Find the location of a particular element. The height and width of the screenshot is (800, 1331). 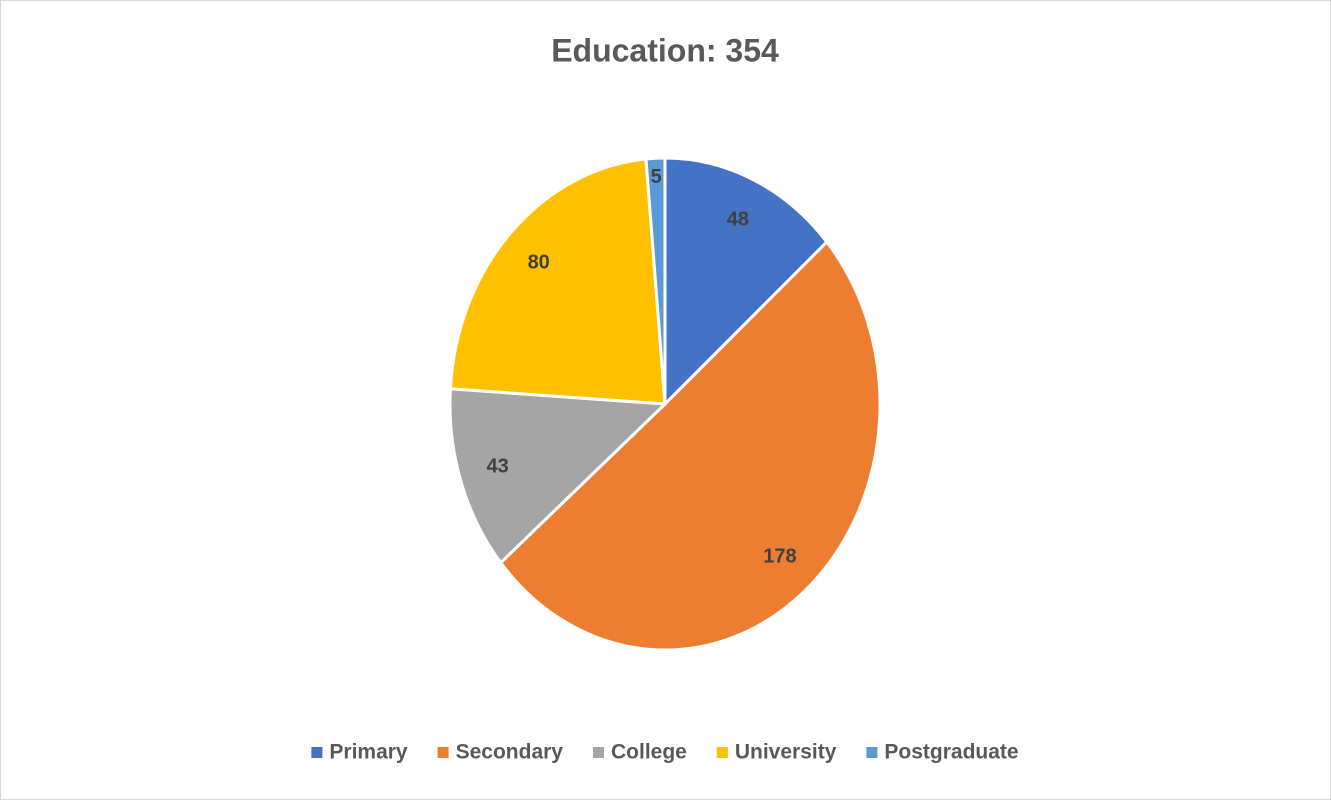

legend-label: College is located at coordinates (649, 752).